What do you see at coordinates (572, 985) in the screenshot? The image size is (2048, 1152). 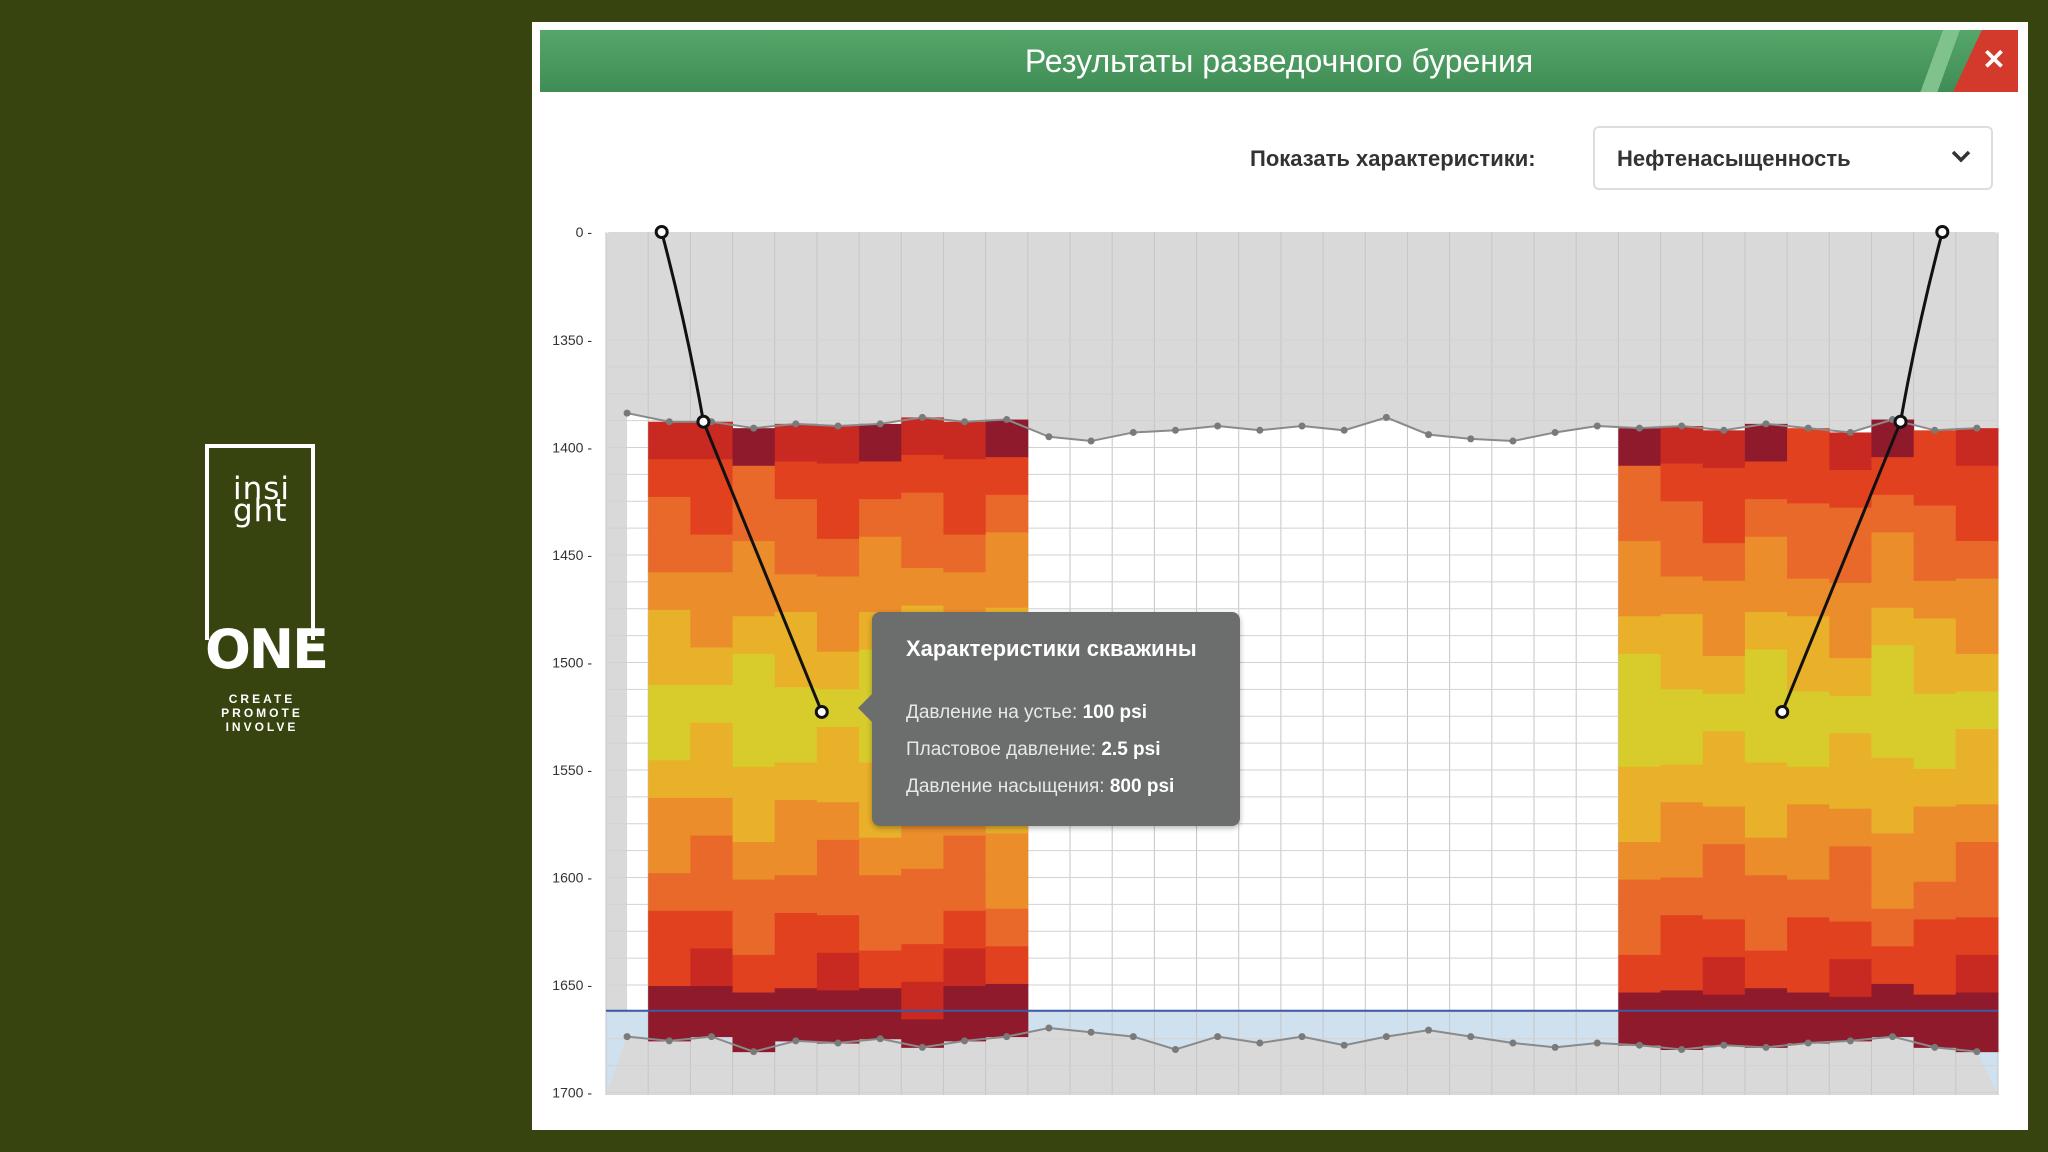 I see `y-tick-label: 1650 -` at bounding box center [572, 985].